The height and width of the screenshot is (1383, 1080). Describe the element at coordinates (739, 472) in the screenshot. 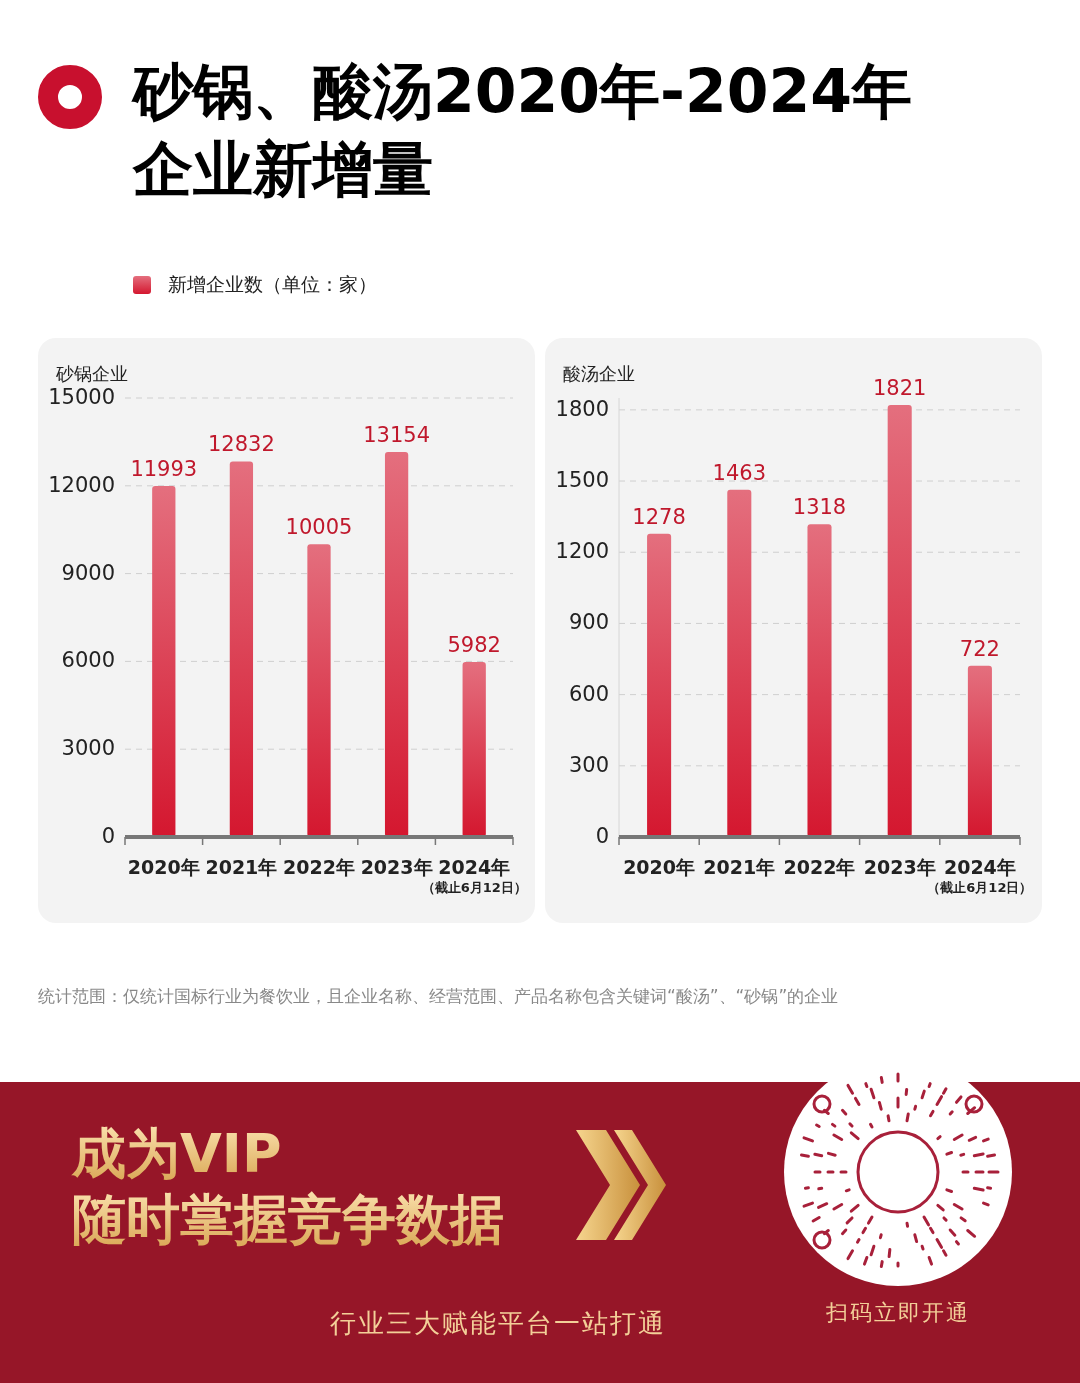

I see `data-label: 1463` at that location.